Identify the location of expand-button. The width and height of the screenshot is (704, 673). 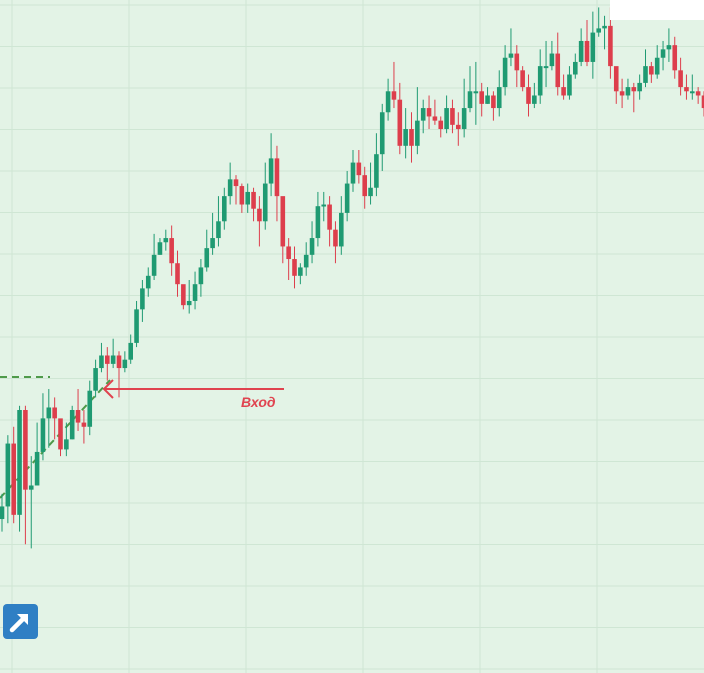
(20, 621).